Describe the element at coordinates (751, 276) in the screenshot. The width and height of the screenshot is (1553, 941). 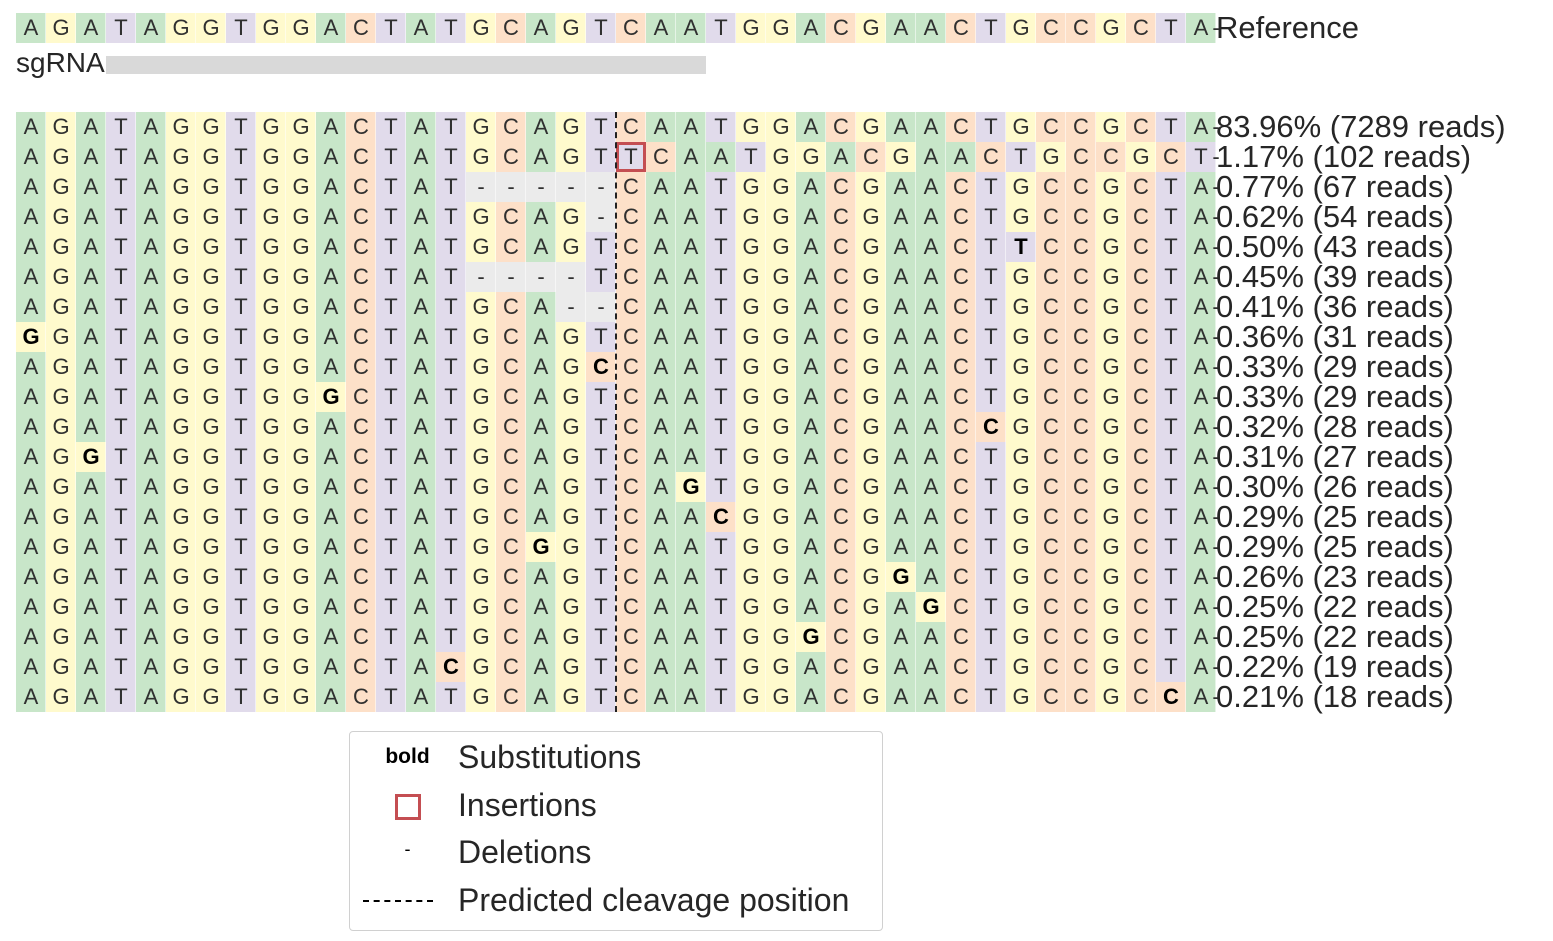
I see `allele-6-base: G` at that location.